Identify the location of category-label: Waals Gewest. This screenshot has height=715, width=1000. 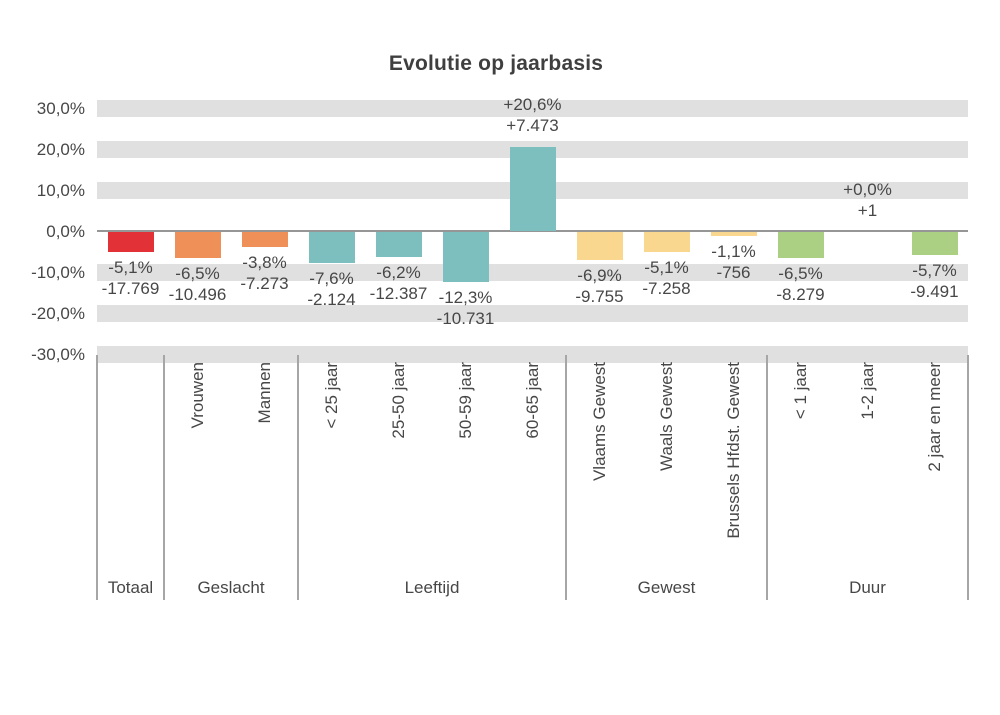
(667, 478).